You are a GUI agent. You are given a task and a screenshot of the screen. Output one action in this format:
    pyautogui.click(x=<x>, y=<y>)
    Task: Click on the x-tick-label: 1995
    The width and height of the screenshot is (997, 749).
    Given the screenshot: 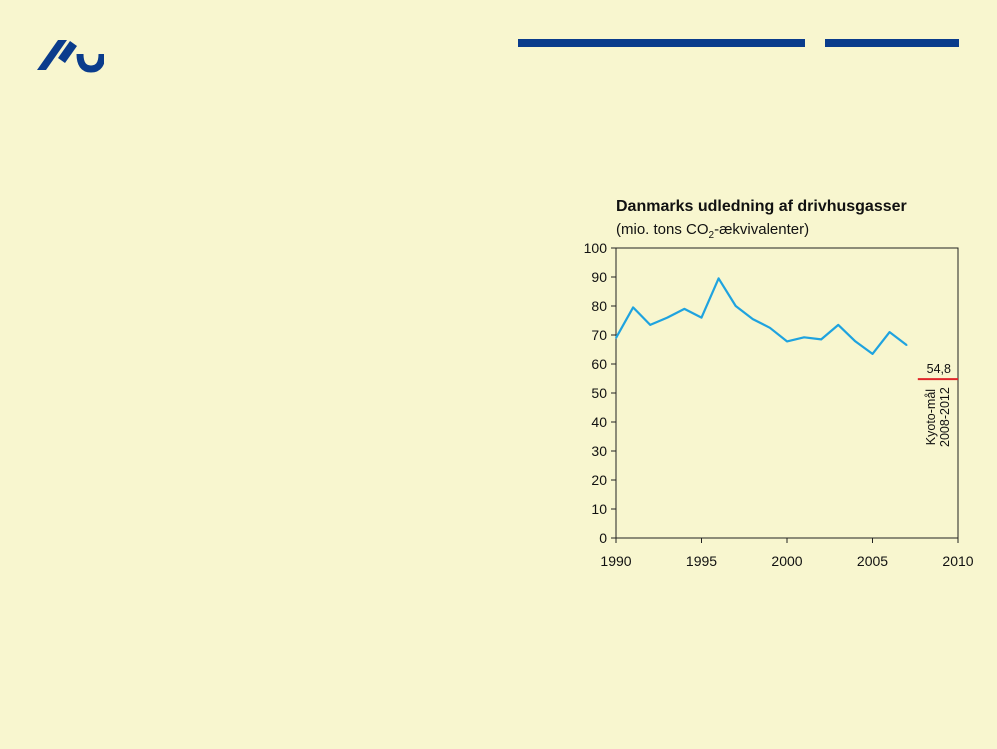 What is the action you would take?
    pyautogui.click(x=701, y=561)
    